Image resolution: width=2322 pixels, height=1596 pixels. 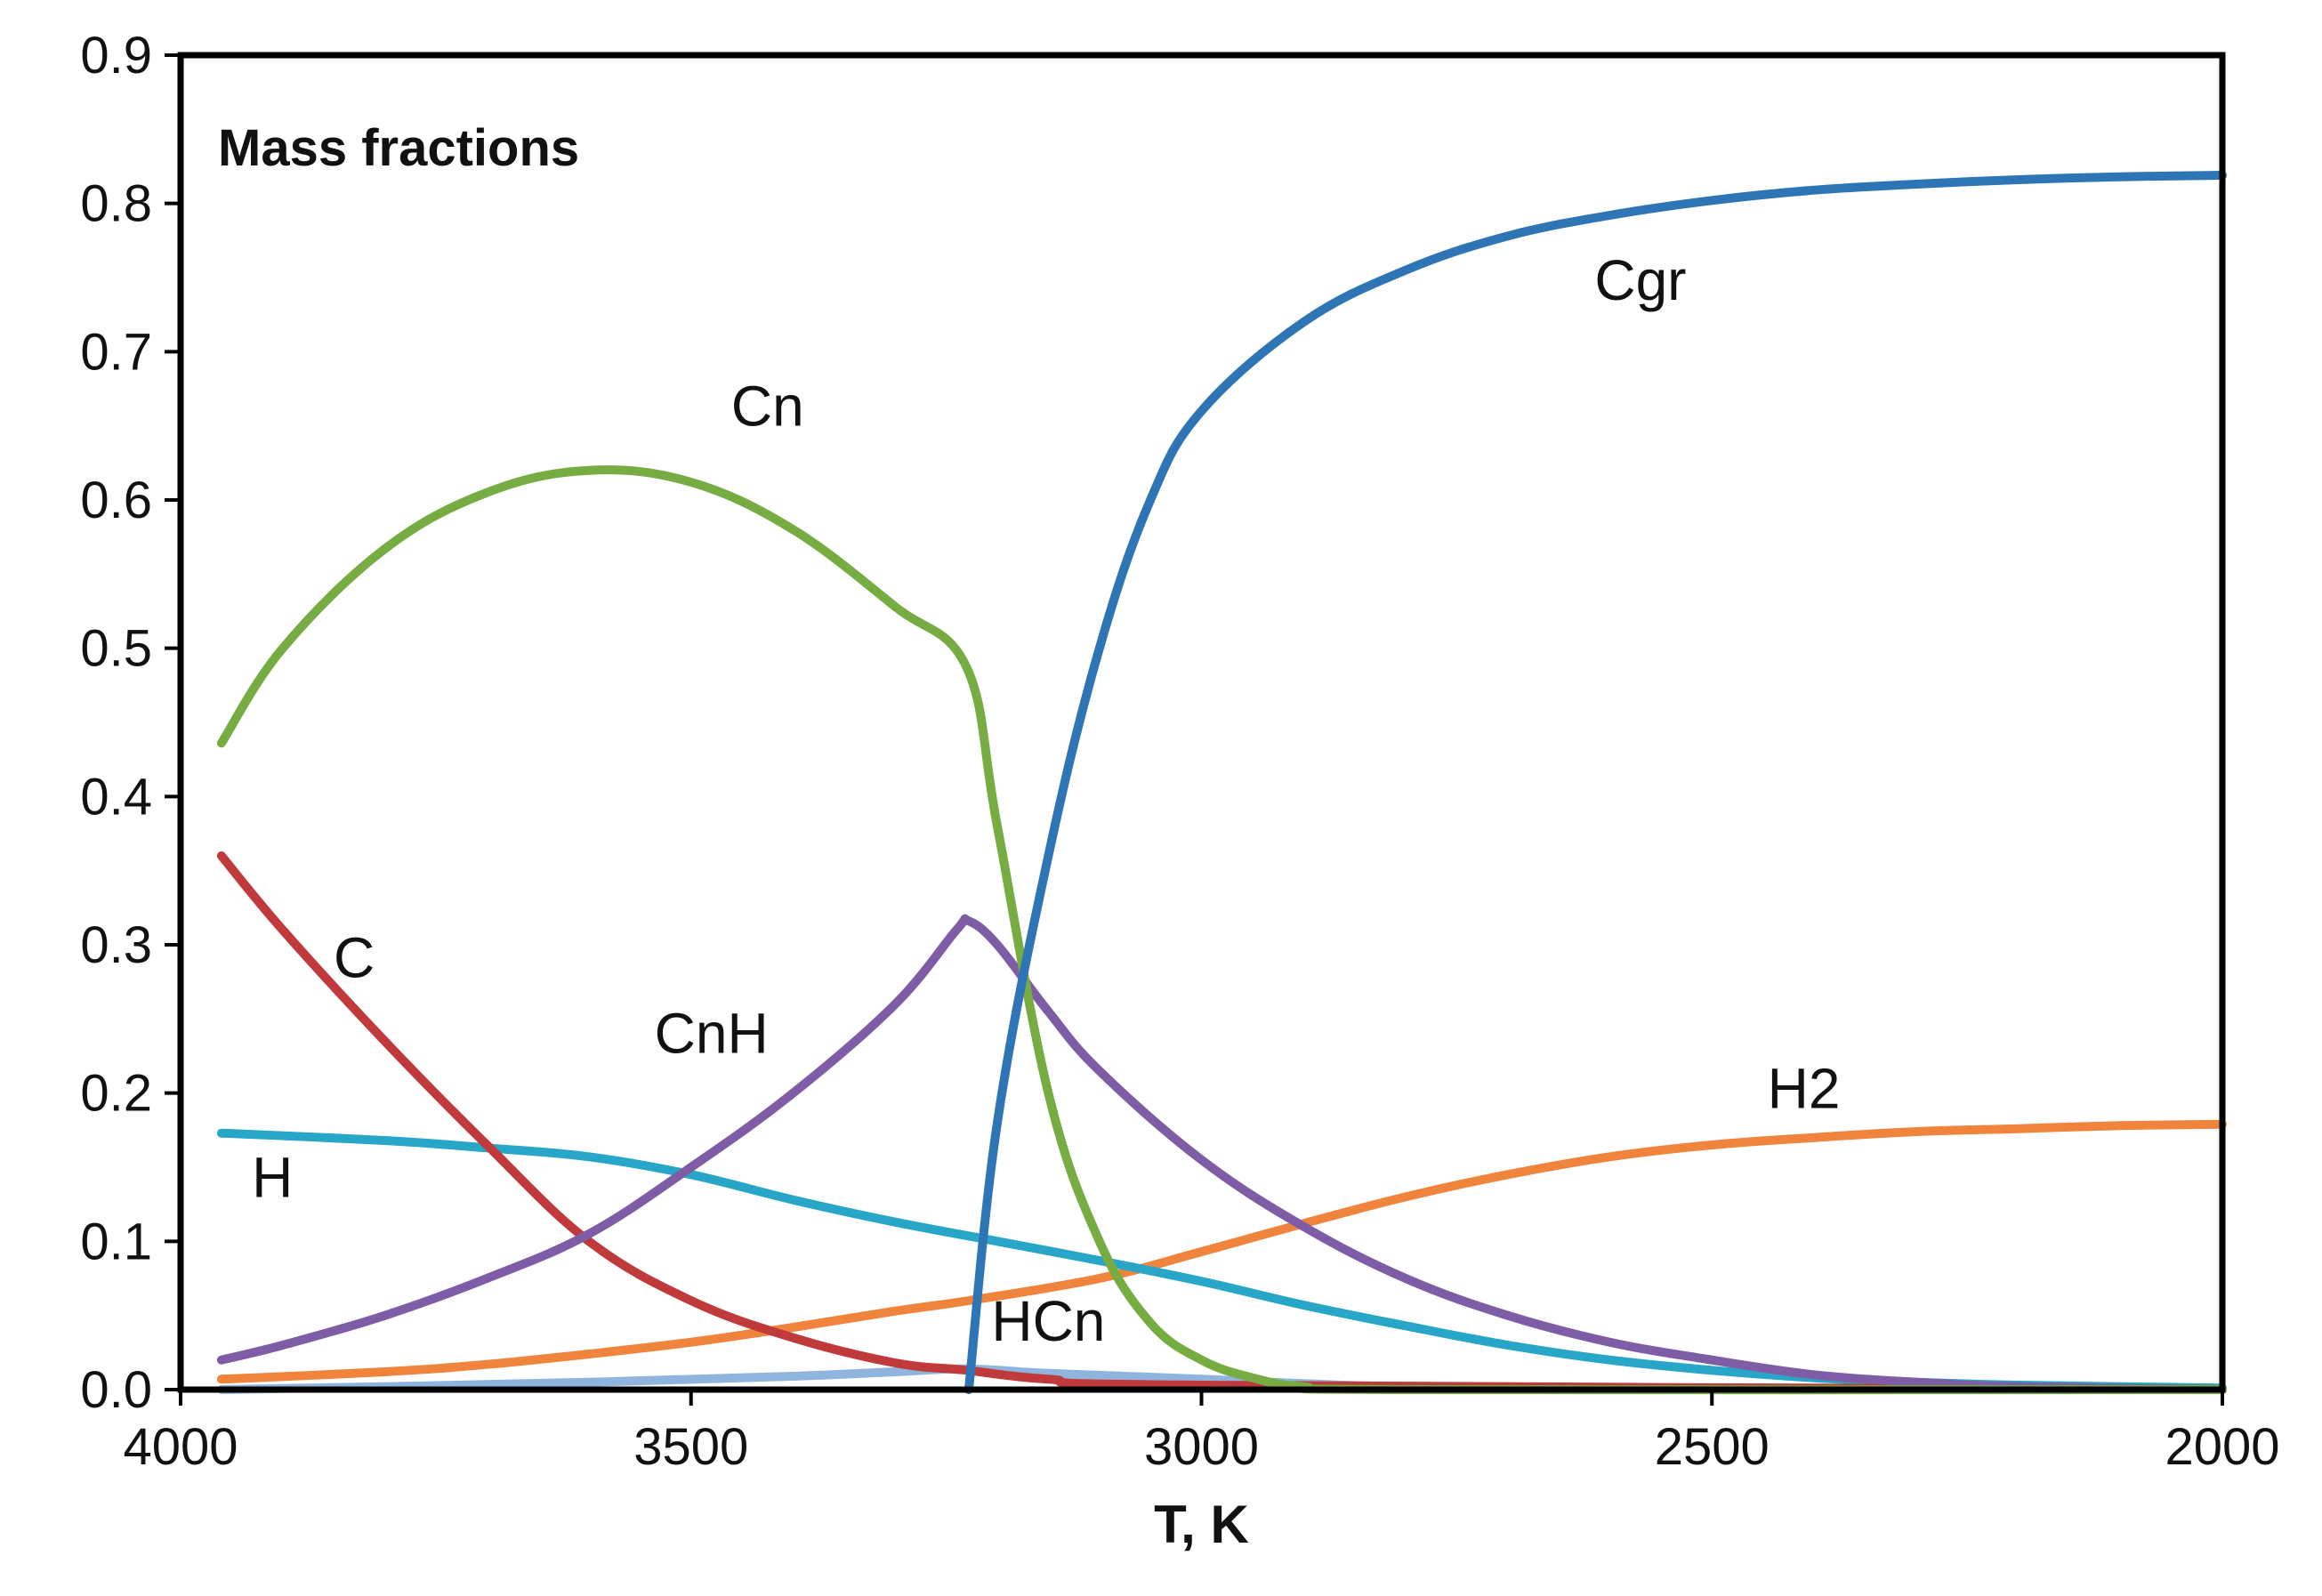 What do you see at coordinates (354, 958) in the screenshot?
I see `series-label-c: C` at bounding box center [354, 958].